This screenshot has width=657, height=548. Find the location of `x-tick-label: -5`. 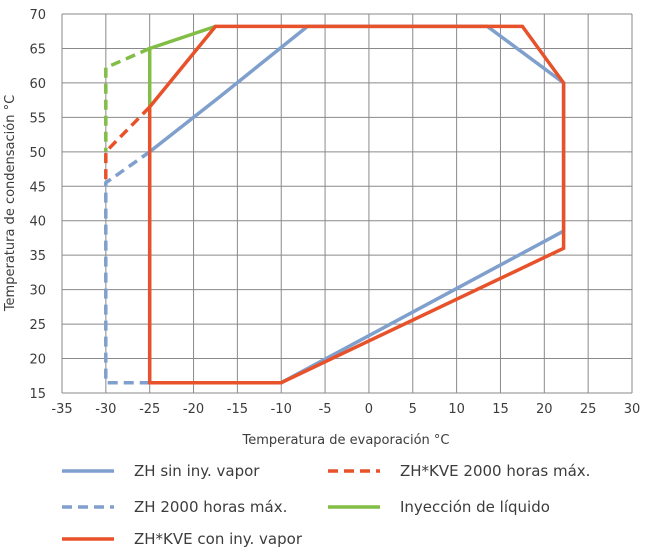

x-tick-label: -5 is located at coordinates (325, 409).